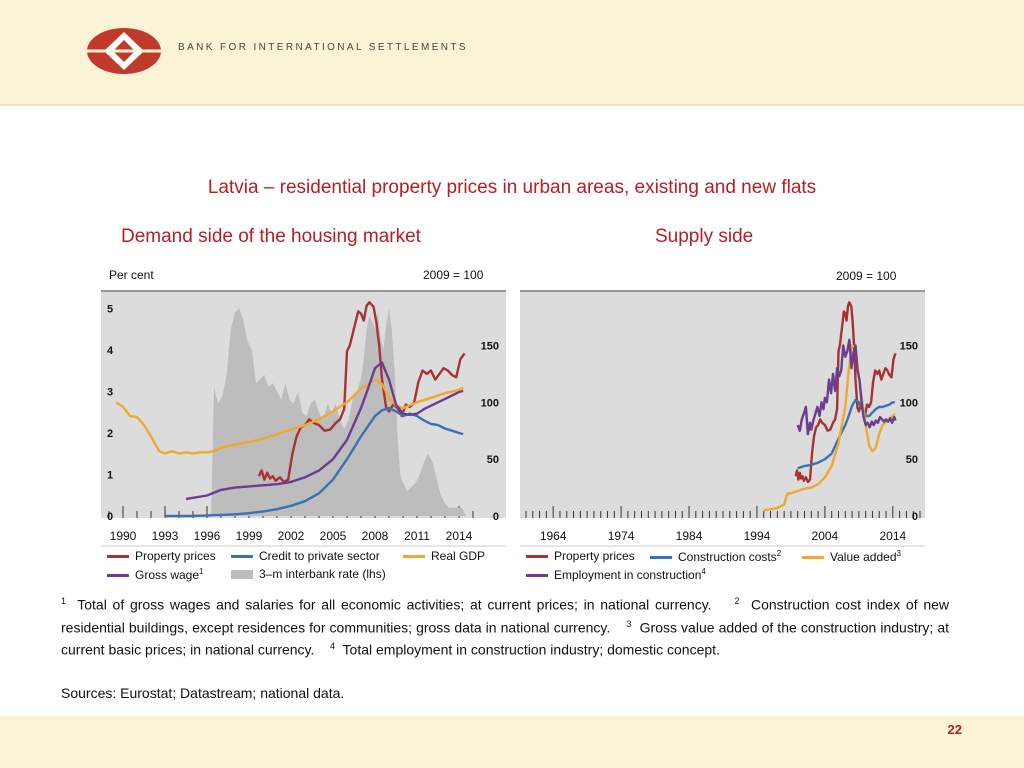 The image size is (1024, 768). I want to click on y-left-tick-label: 1, so click(110, 475).